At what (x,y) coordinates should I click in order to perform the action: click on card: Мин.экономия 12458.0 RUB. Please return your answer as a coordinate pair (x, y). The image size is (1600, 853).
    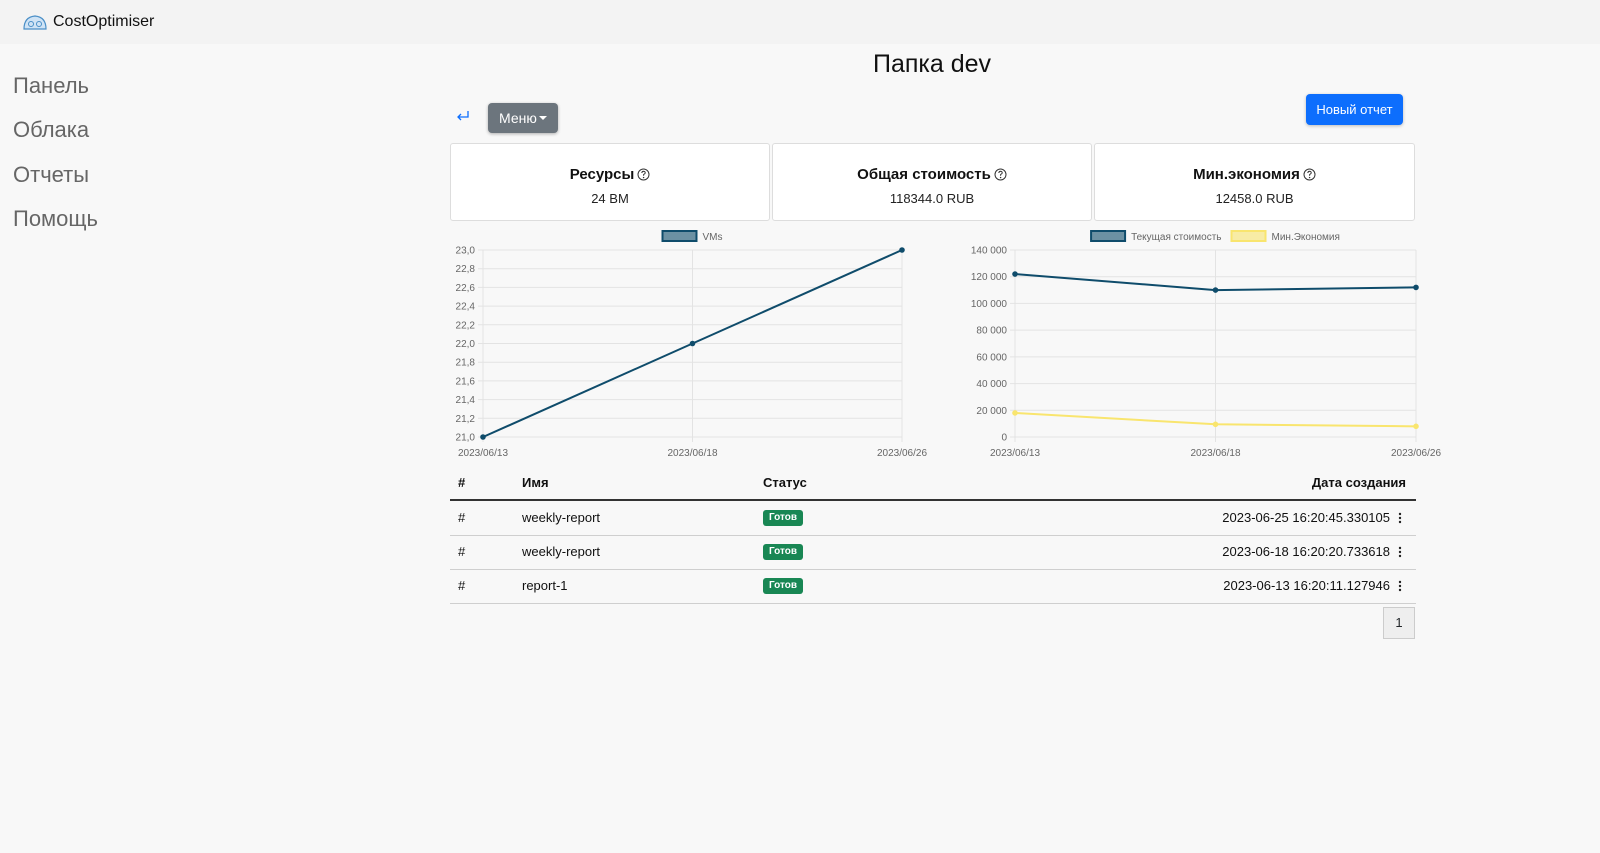
    Looking at the image, I should click on (1254, 182).